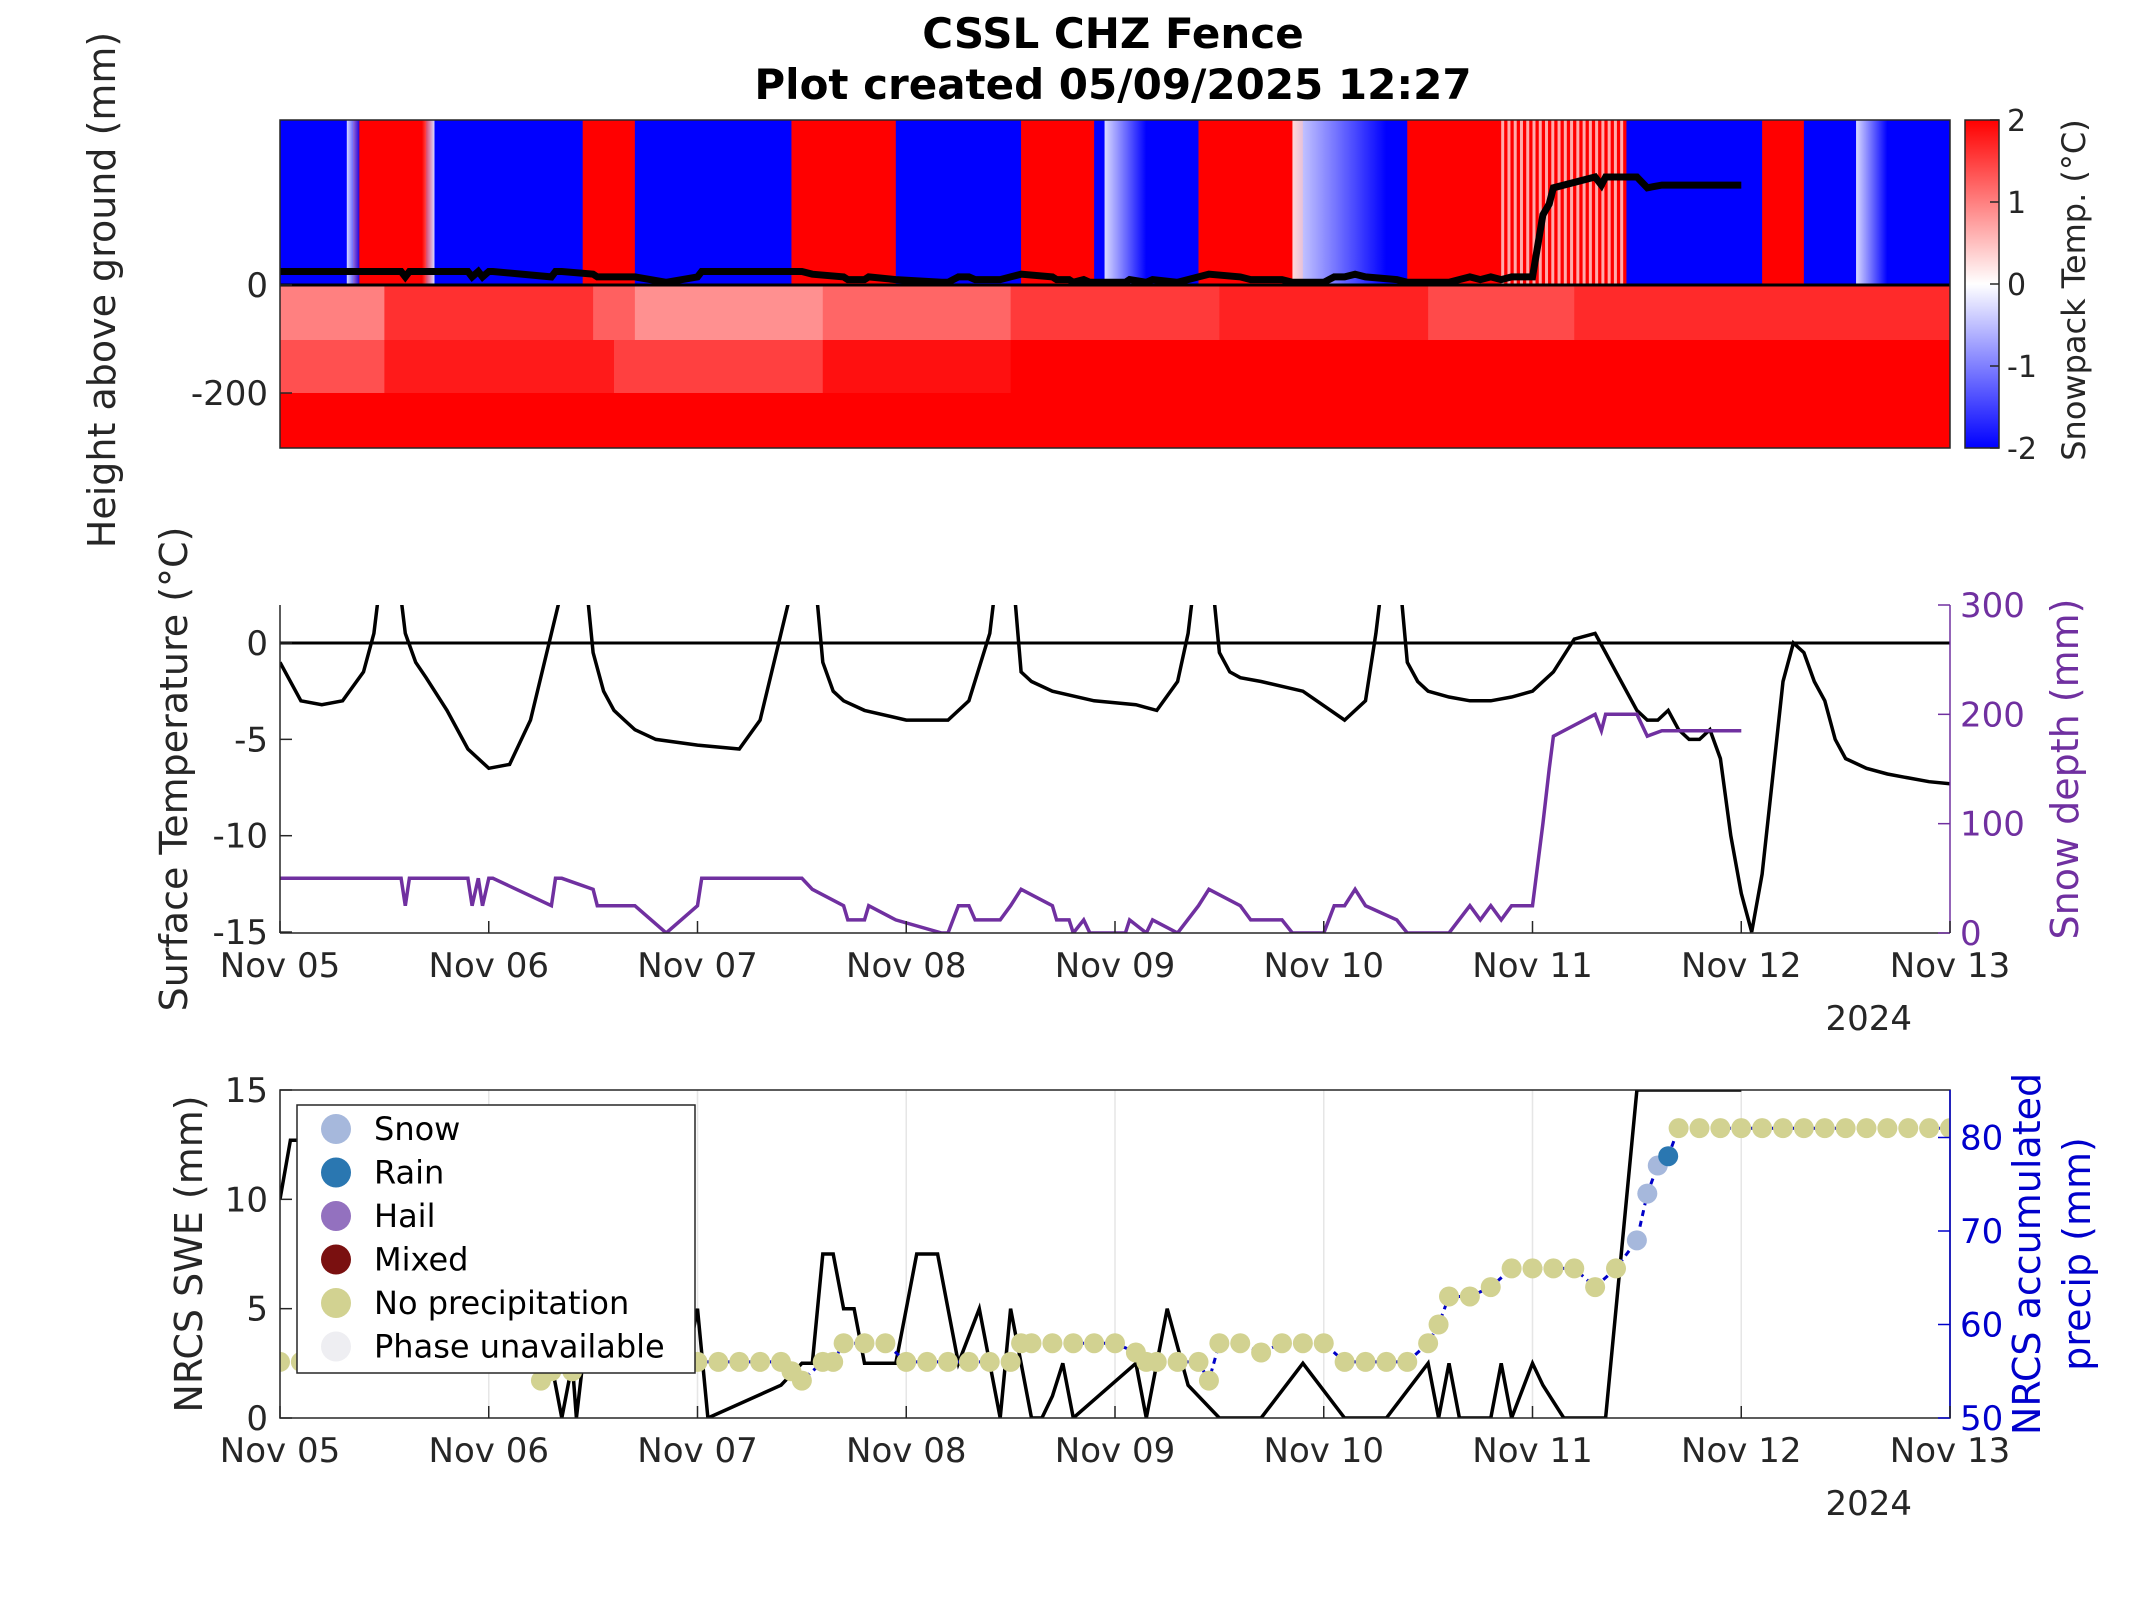 Image resolution: width=2133 pixels, height=1600 pixels. Describe the element at coordinates (280, 1451) in the screenshot. I see `x-tick-label-panel3: Nov 05` at that location.